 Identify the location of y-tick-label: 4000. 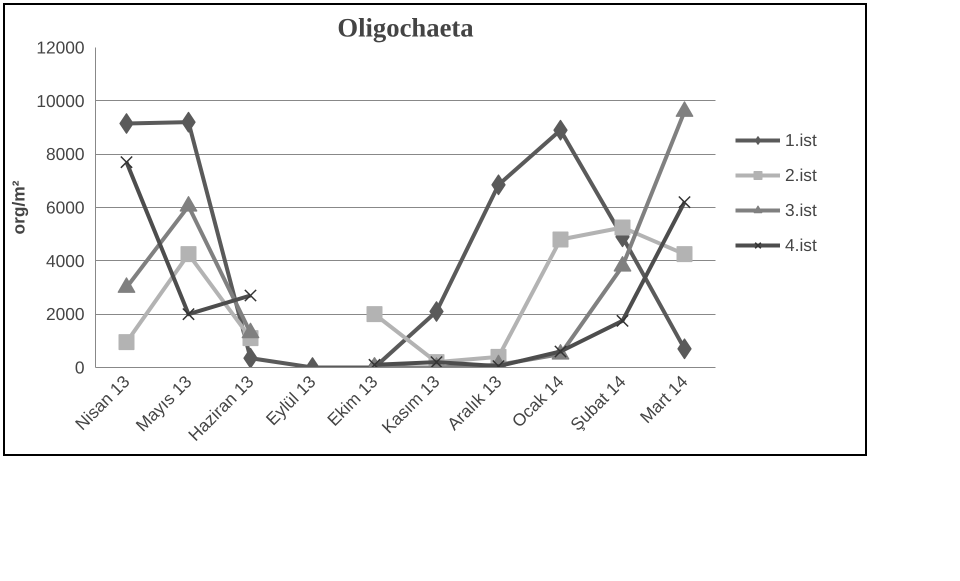
(65, 260).